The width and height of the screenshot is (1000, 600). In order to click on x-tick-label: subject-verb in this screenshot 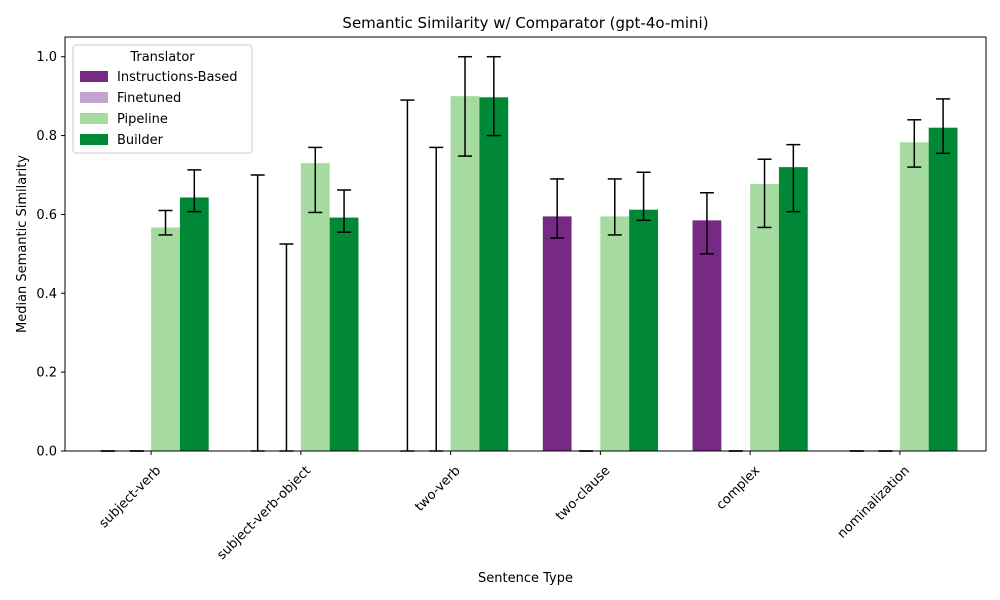, I will do `click(130, 497)`.